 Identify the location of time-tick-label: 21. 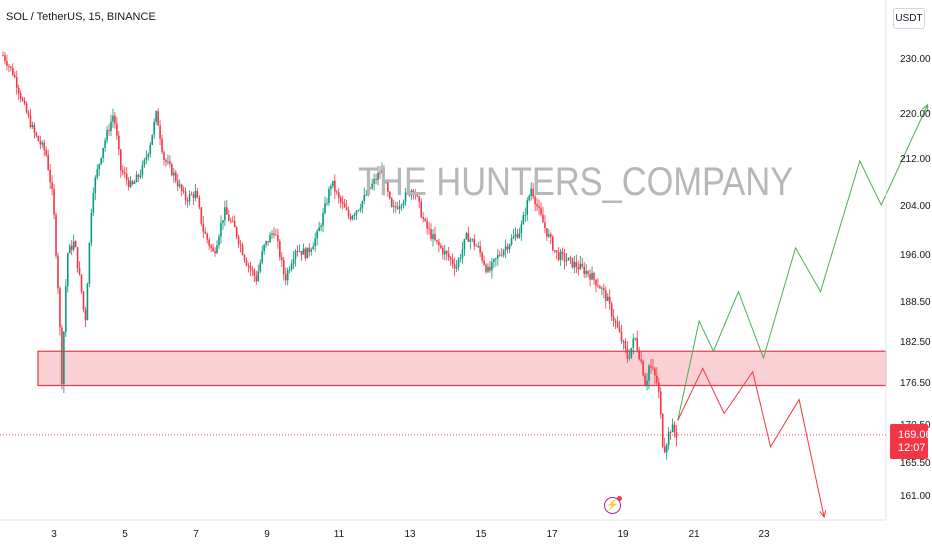
(694, 534).